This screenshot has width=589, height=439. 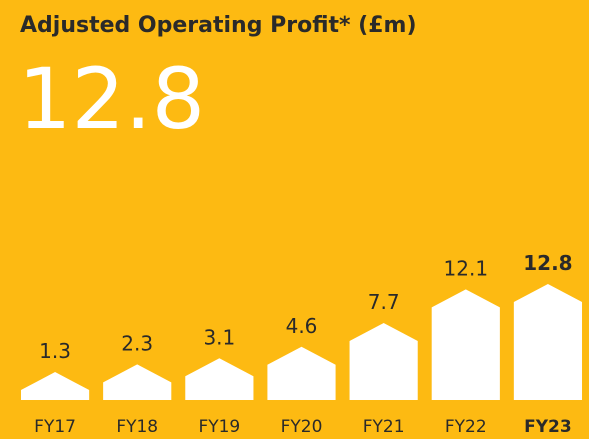 I want to click on value-label: 2.3, so click(x=137, y=343).